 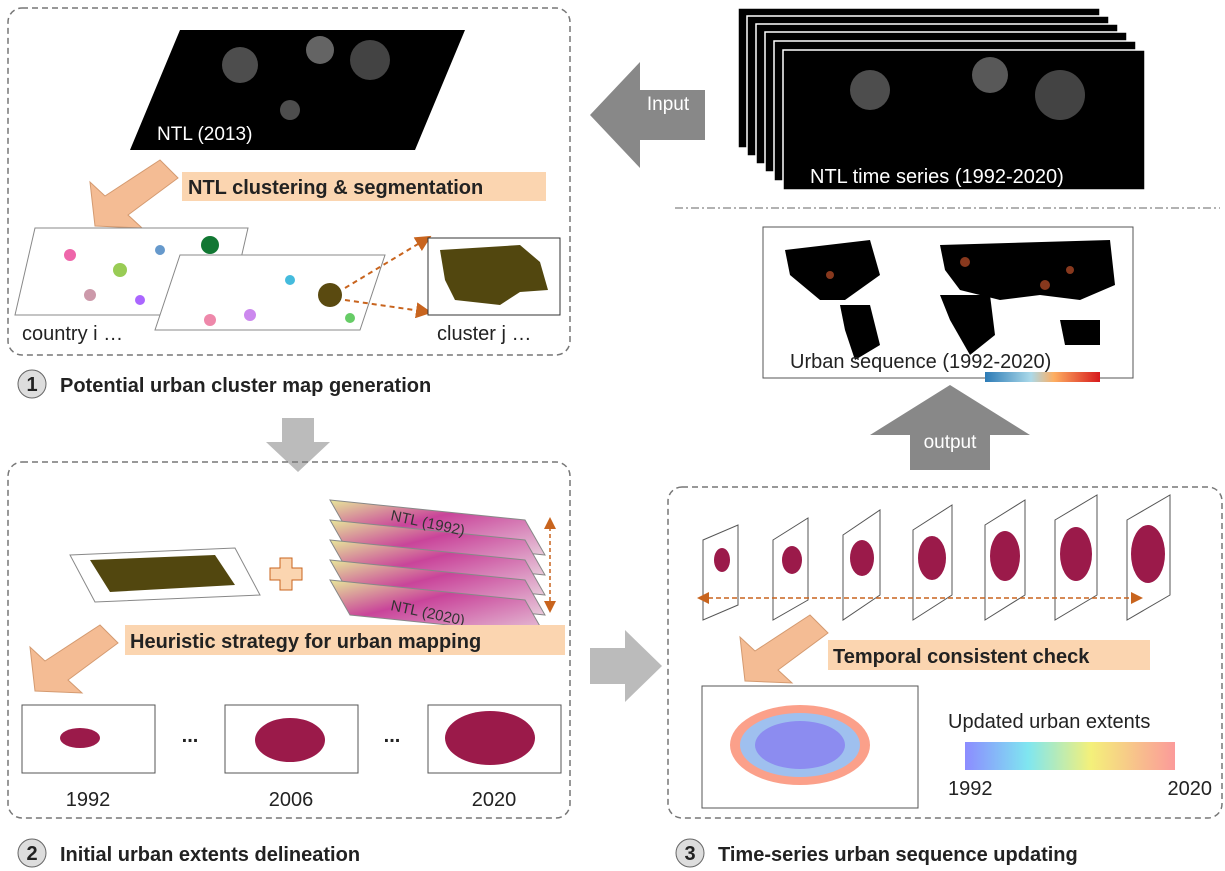 I want to click on step-title: Potential urban cluster map generation, so click(x=245, y=386).